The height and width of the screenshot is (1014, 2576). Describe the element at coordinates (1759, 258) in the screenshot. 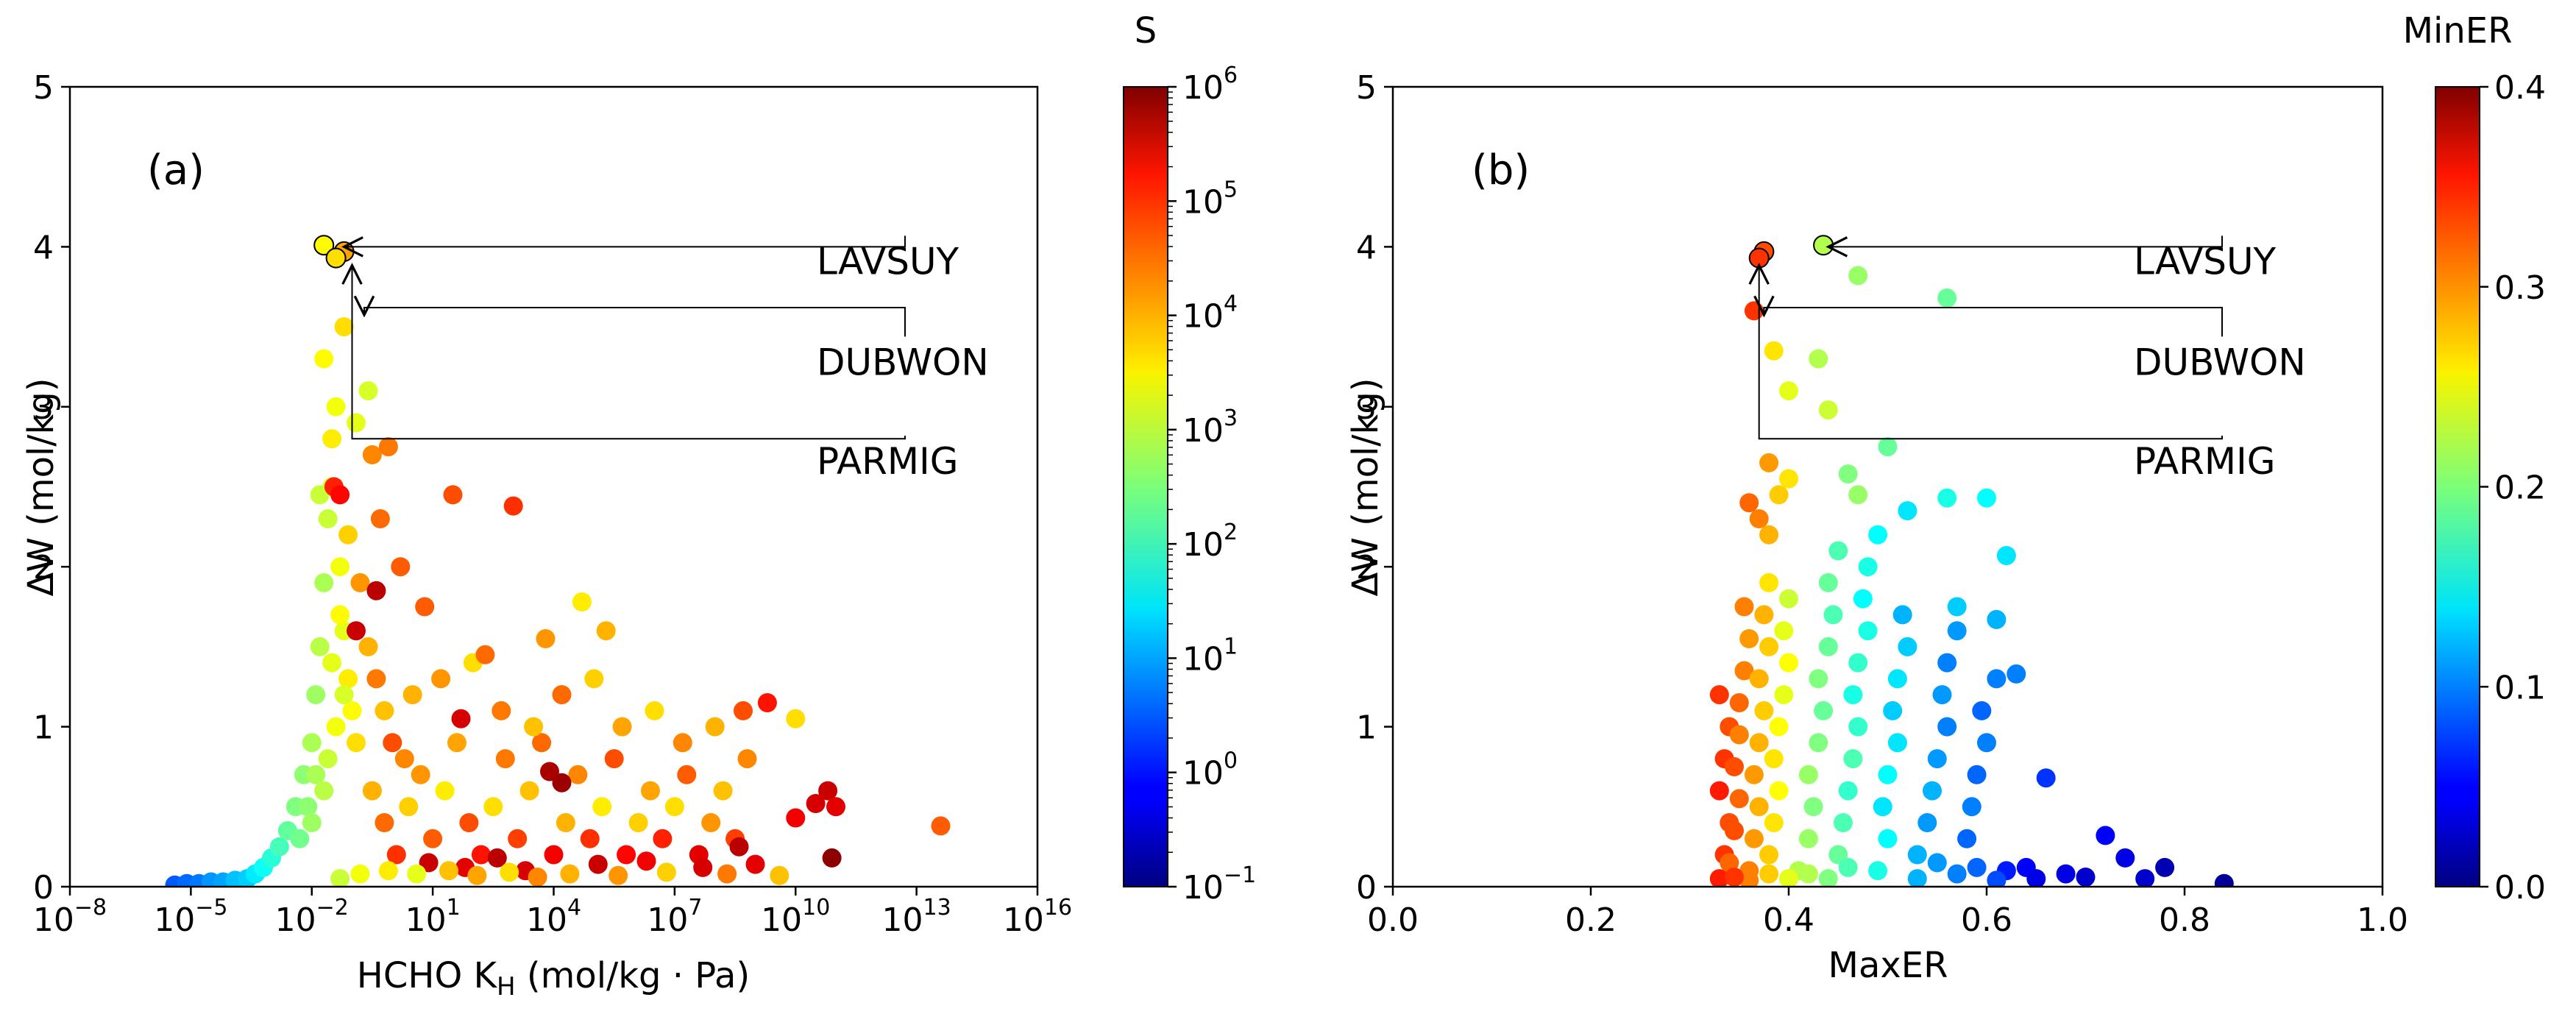

I see `highlighted-point-parmig` at that location.